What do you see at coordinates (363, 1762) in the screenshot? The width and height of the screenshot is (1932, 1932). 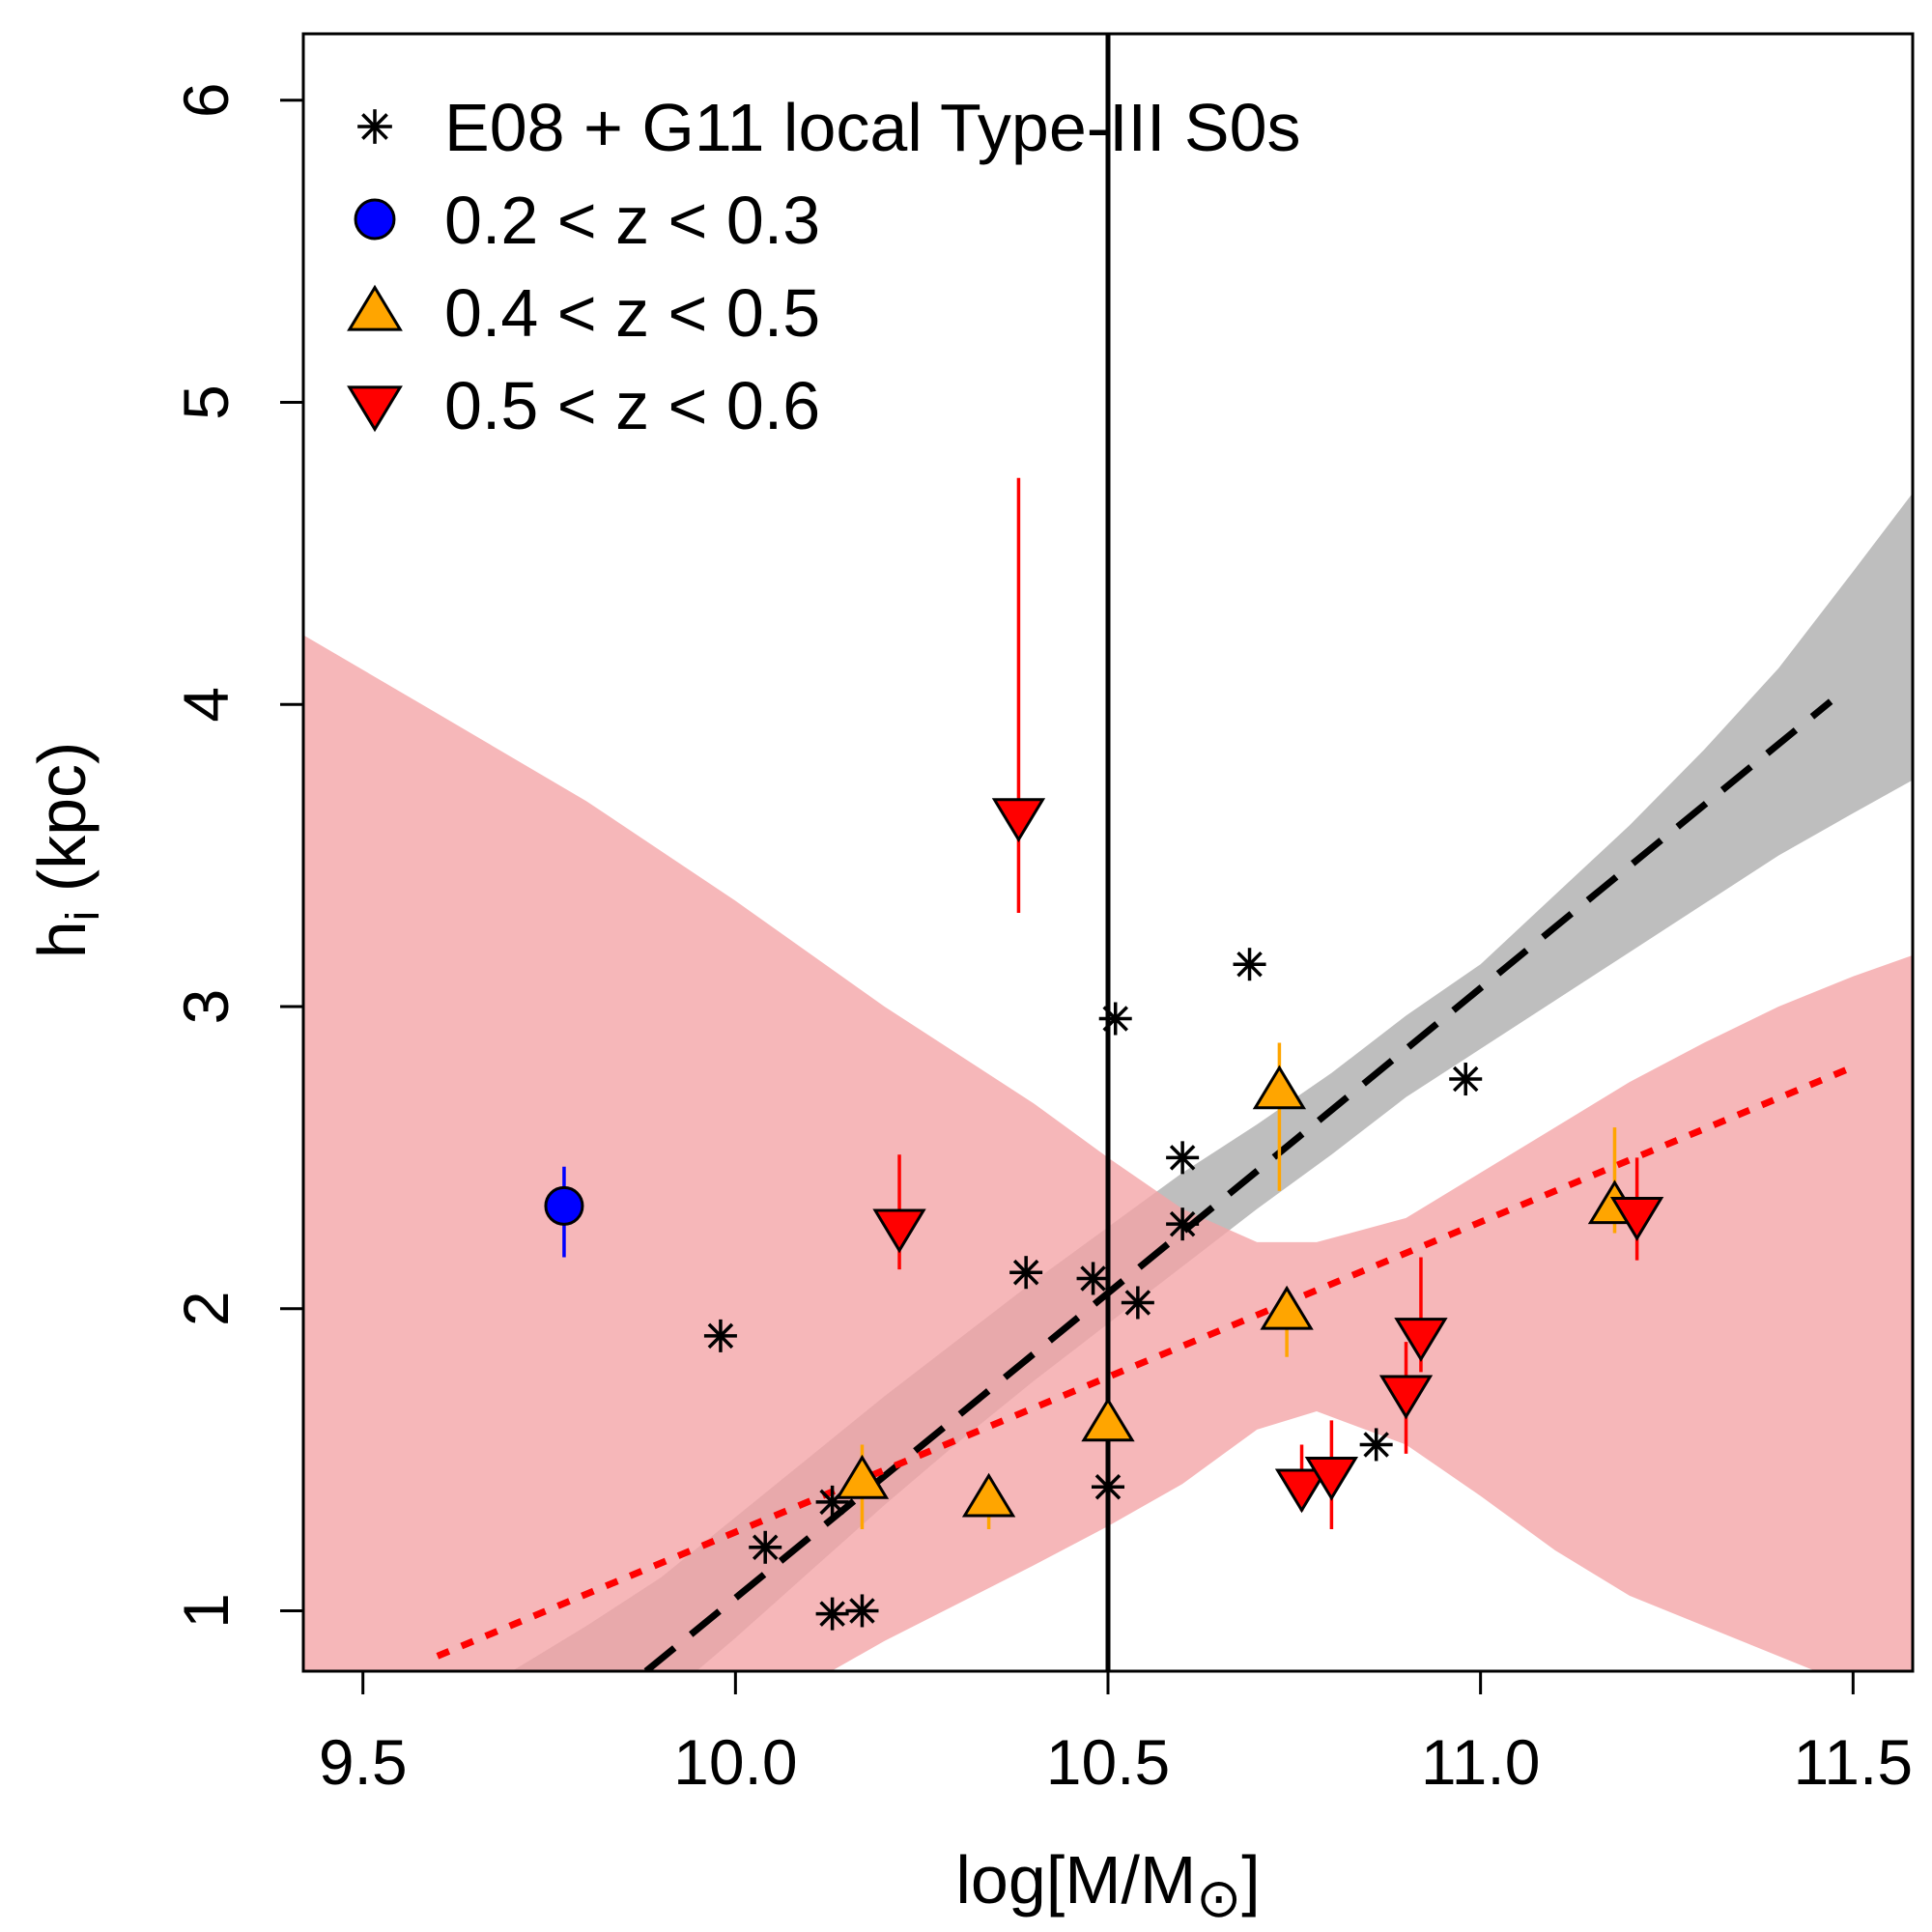 I see `x-tick-label: 9.5` at bounding box center [363, 1762].